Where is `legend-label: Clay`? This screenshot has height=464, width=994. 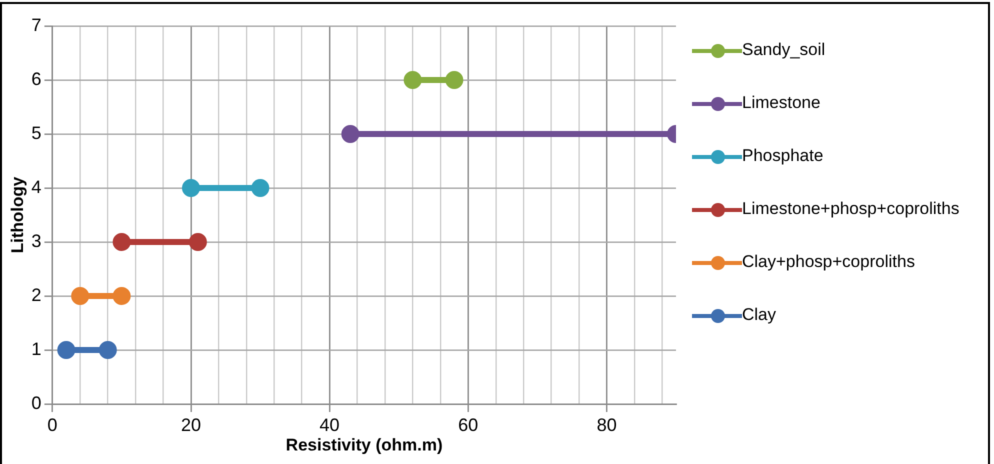
legend-label: Clay is located at coordinates (760, 315).